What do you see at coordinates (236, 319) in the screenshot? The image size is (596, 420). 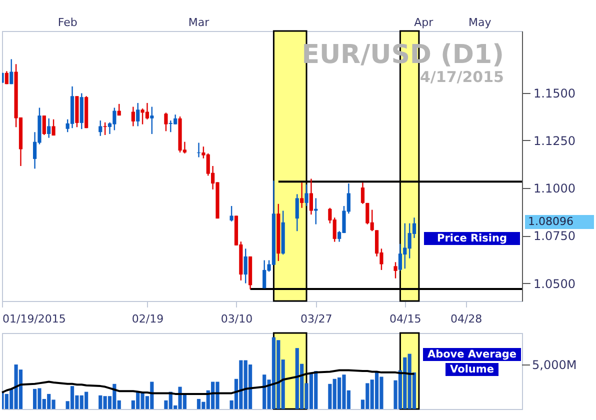 I see `x-tick-label: 03/10` at bounding box center [236, 319].